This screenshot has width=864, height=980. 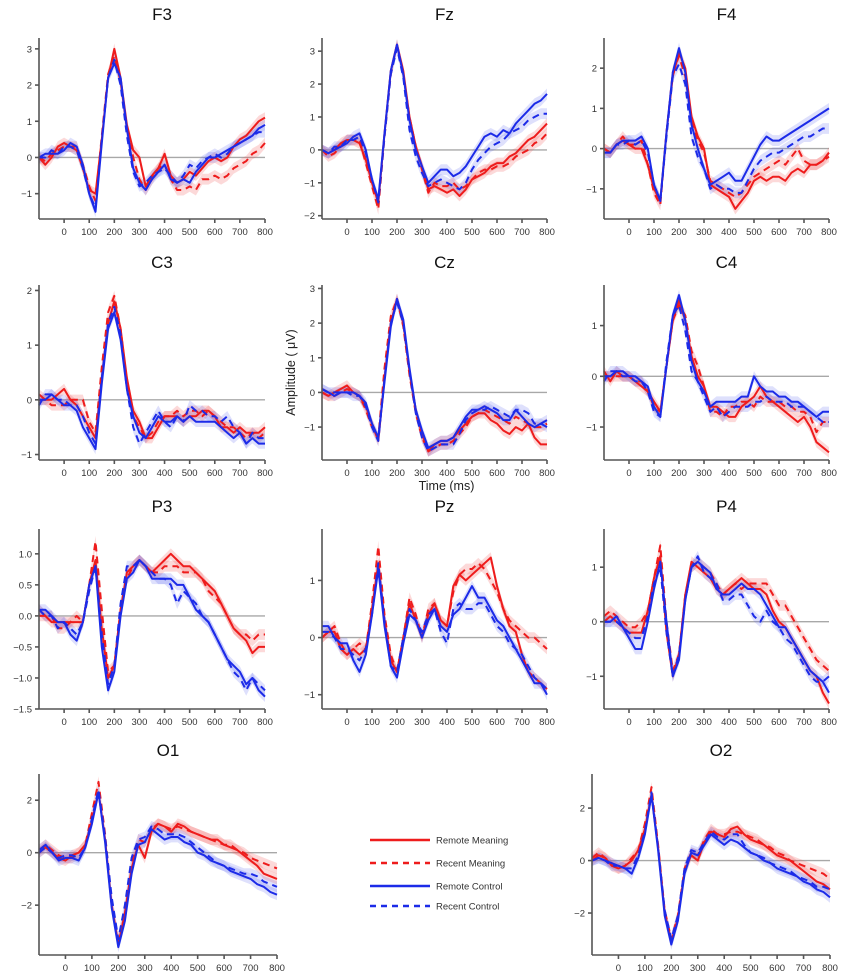 What do you see at coordinates (469, 887) in the screenshot?
I see `legend-label-remote-control: Remote Control` at bounding box center [469, 887].